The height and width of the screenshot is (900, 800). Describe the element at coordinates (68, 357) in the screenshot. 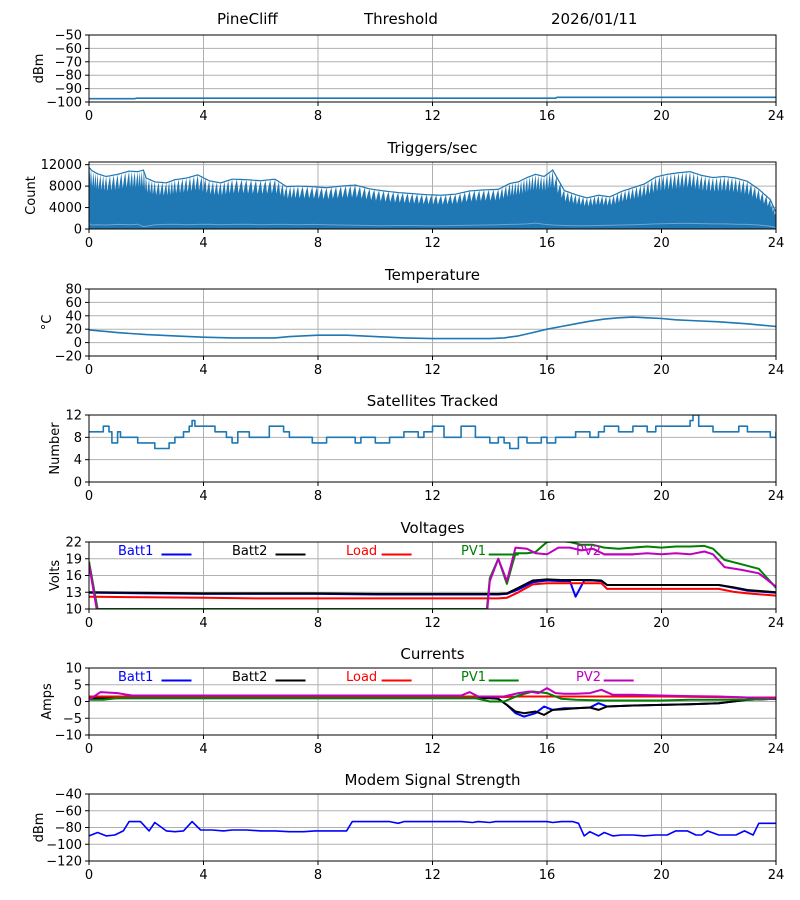

I see `y-tick-label: −20` at that location.